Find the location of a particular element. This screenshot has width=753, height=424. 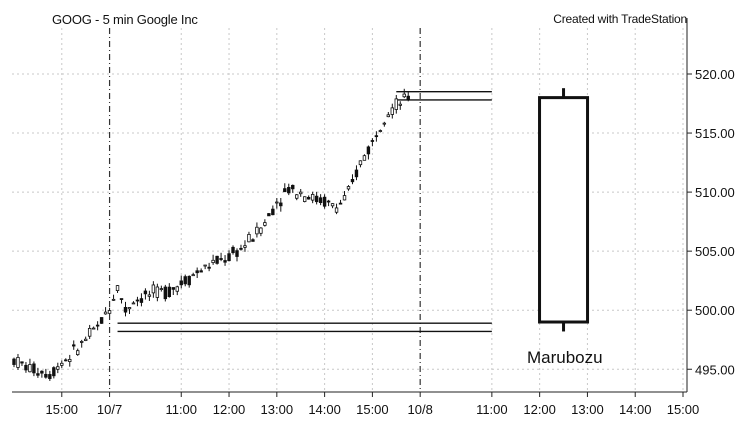

y-tick-label: 520.00 is located at coordinates (715, 74).